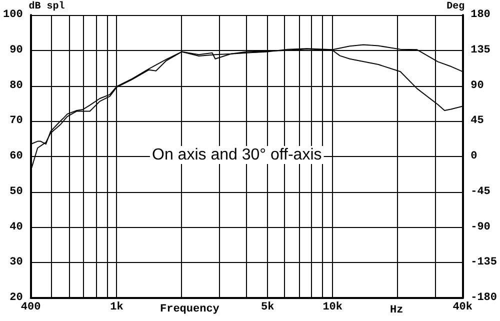 The image size is (500, 321). What do you see at coordinates (12, 15) in the screenshot?
I see `y-tick-label: 100` at bounding box center [12, 15].